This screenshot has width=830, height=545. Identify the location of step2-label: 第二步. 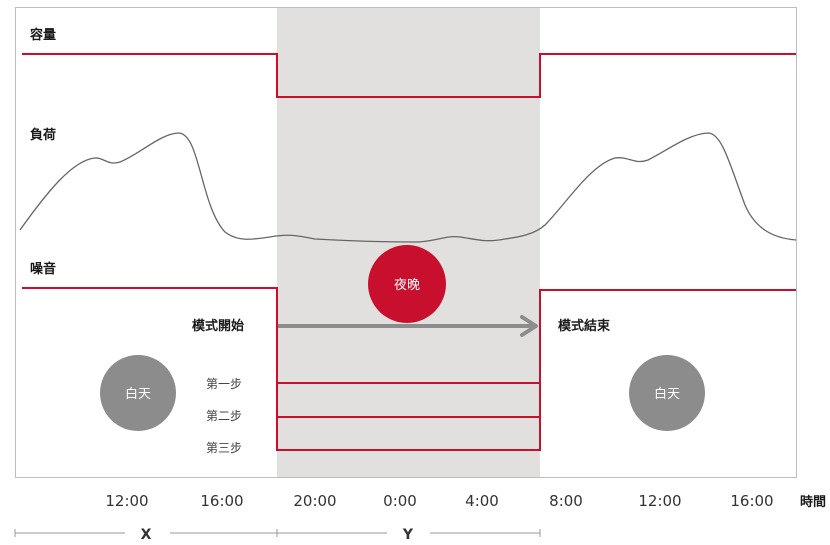
(224, 416).